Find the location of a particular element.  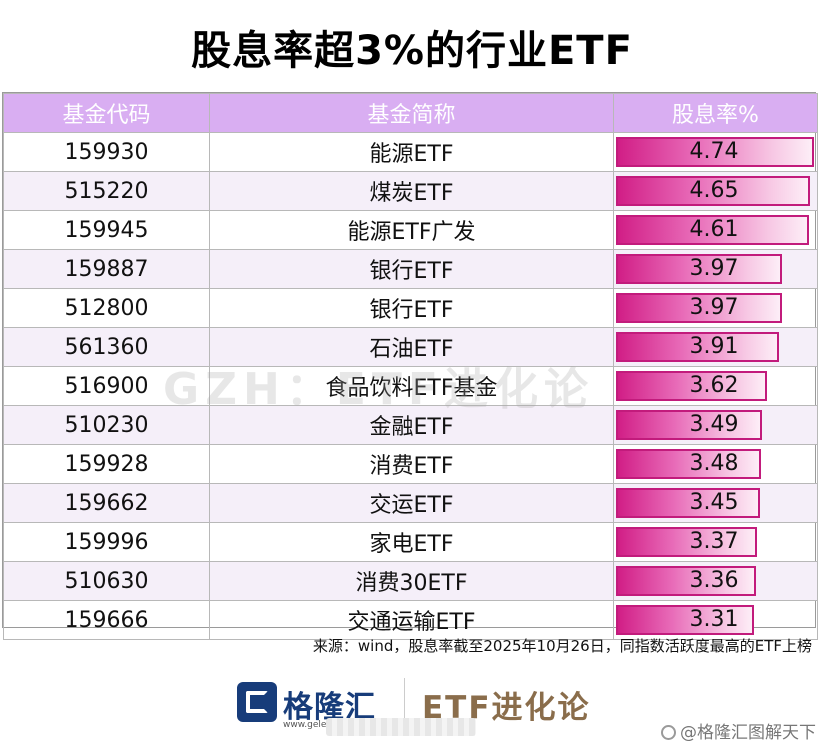

gelonghui-logo-icon is located at coordinates (257, 702).